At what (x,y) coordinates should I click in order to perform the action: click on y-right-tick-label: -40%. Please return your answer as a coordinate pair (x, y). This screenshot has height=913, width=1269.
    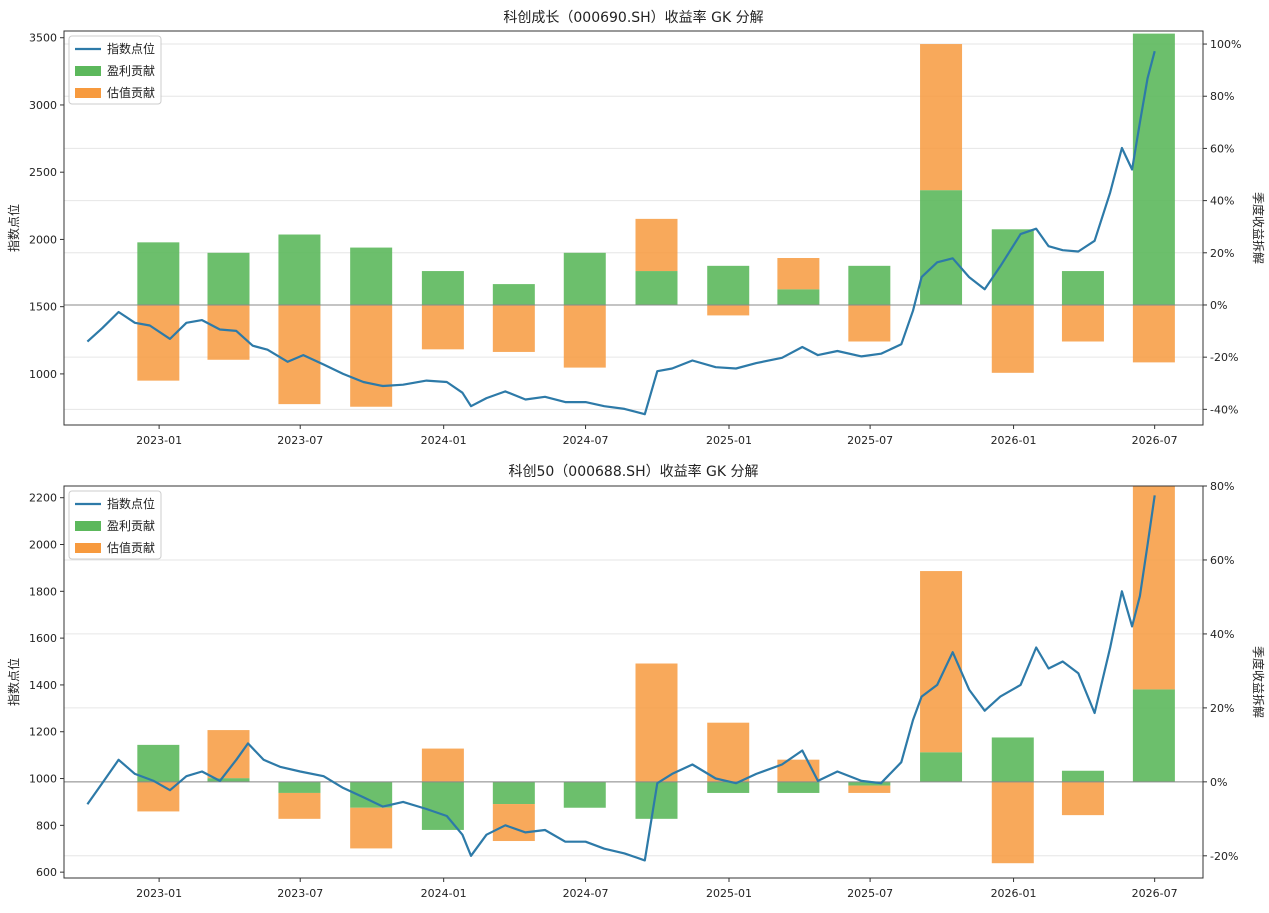
    Looking at the image, I should click on (1224, 409).